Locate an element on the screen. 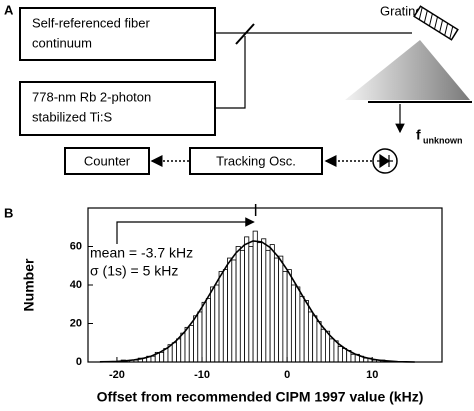 The width and height of the screenshot is (474, 411). x-tick-label: -10 is located at coordinates (202, 375).